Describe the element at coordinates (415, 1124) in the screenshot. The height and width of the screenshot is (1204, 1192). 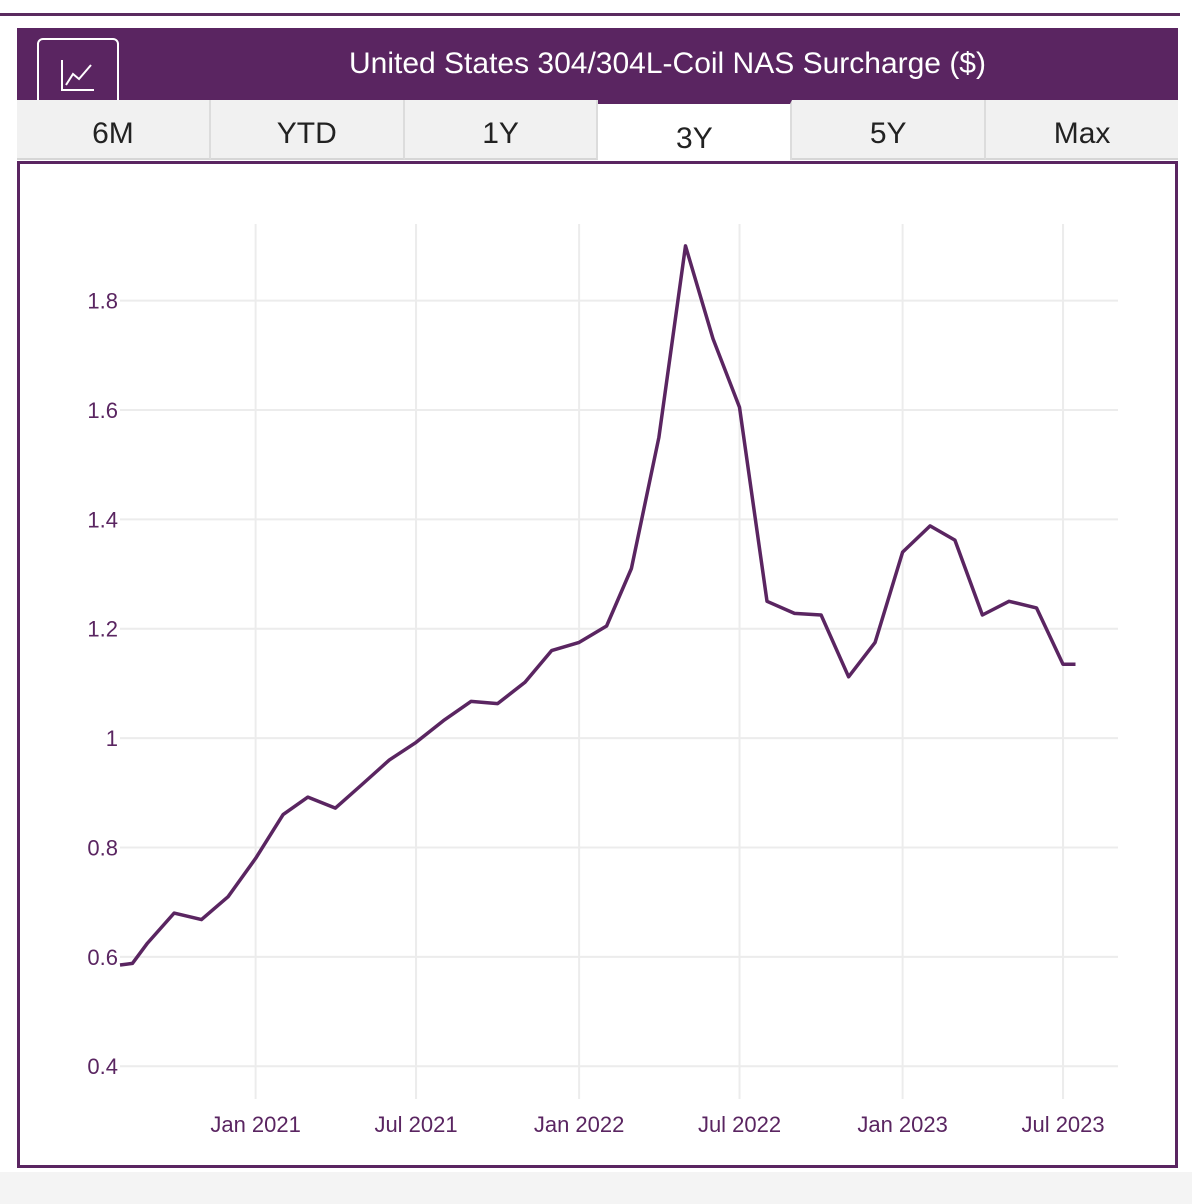
I see `x-tick-label: Jul 2021` at that location.